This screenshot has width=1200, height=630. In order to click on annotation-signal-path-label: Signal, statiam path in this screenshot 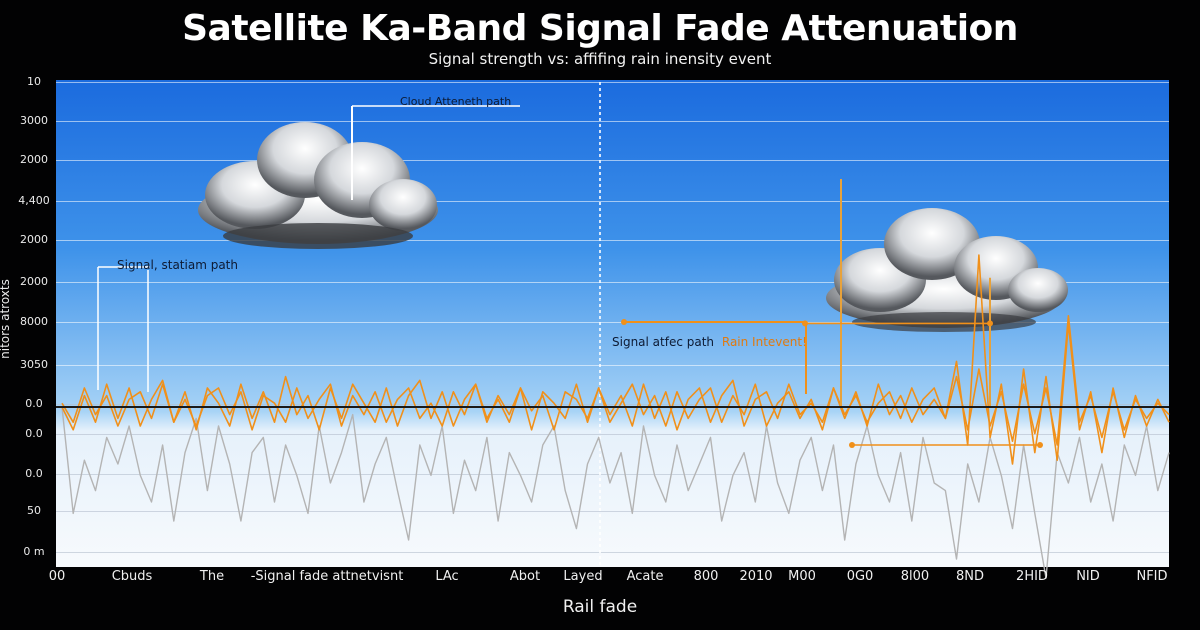, I will do `click(177, 265)`.